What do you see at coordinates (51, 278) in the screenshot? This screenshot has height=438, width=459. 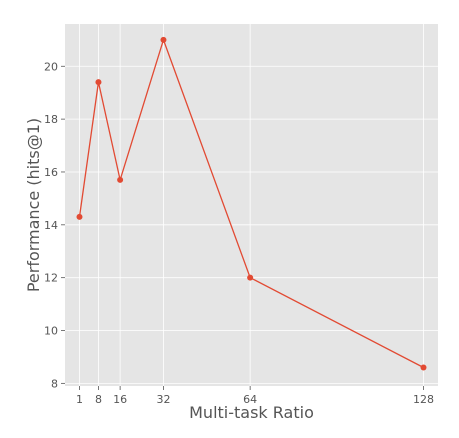 I see `y-tick-label: 12` at bounding box center [51, 278].